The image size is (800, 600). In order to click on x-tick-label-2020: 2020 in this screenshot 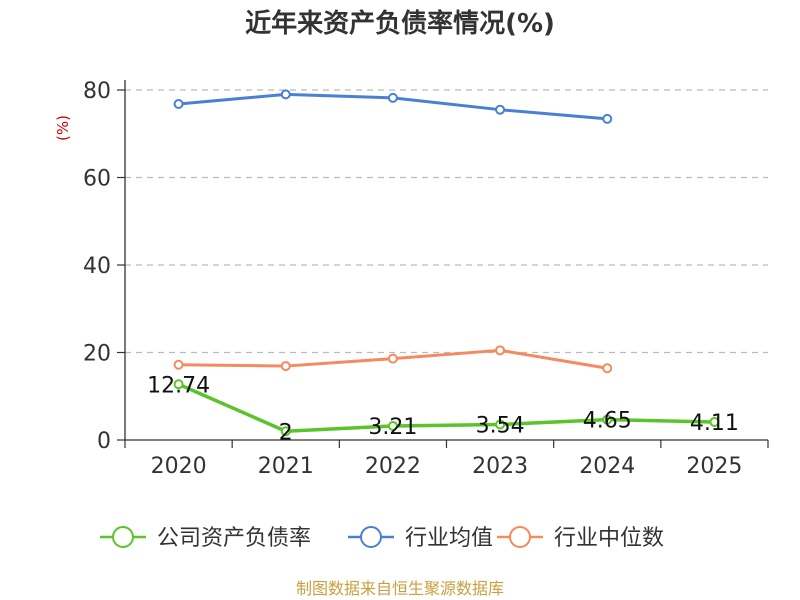, I will do `click(179, 466)`.